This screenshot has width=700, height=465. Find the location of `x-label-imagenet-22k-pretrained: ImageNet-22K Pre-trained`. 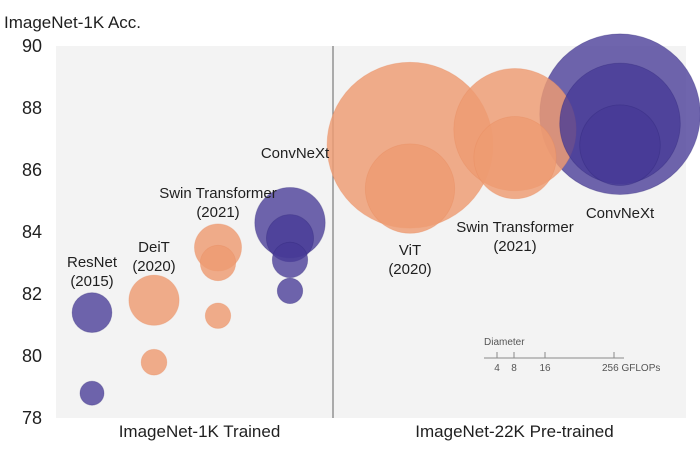

x-label-imagenet-22k-pretrained: ImageNet-22K Pre-trained is located at coordinates (514, 431).